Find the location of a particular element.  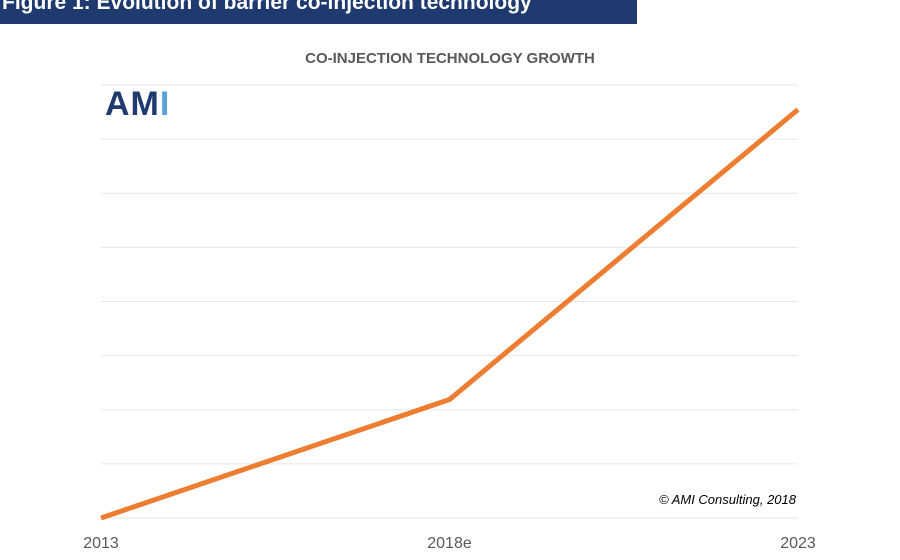

chart-title: CO-INJECTION TECHNOLOGY GROWTH is located at coordinates (450, 58).